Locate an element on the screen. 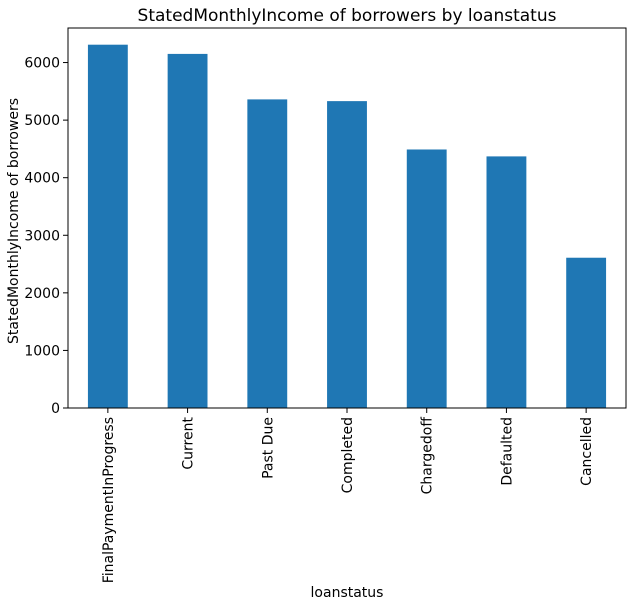  x-tick-label: Completed is located at coordinates (348, 455).